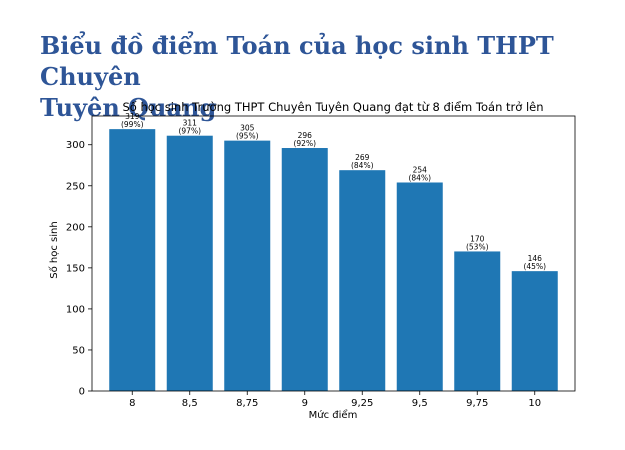 The height and width of the screenshot is (450, 625). I want to click on y-tick-label: 150, so click(75, 268).